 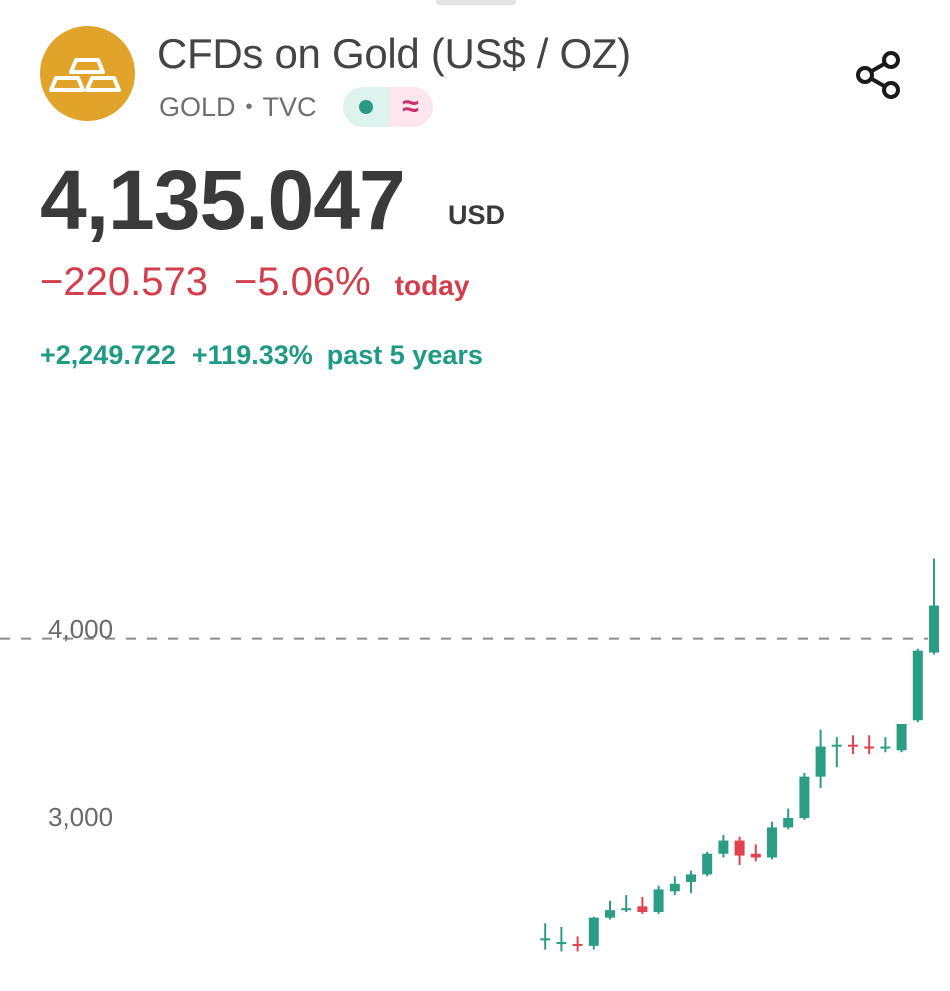 I want to click on performance-absolute: +2,249.722, so click(x=108, y=355).